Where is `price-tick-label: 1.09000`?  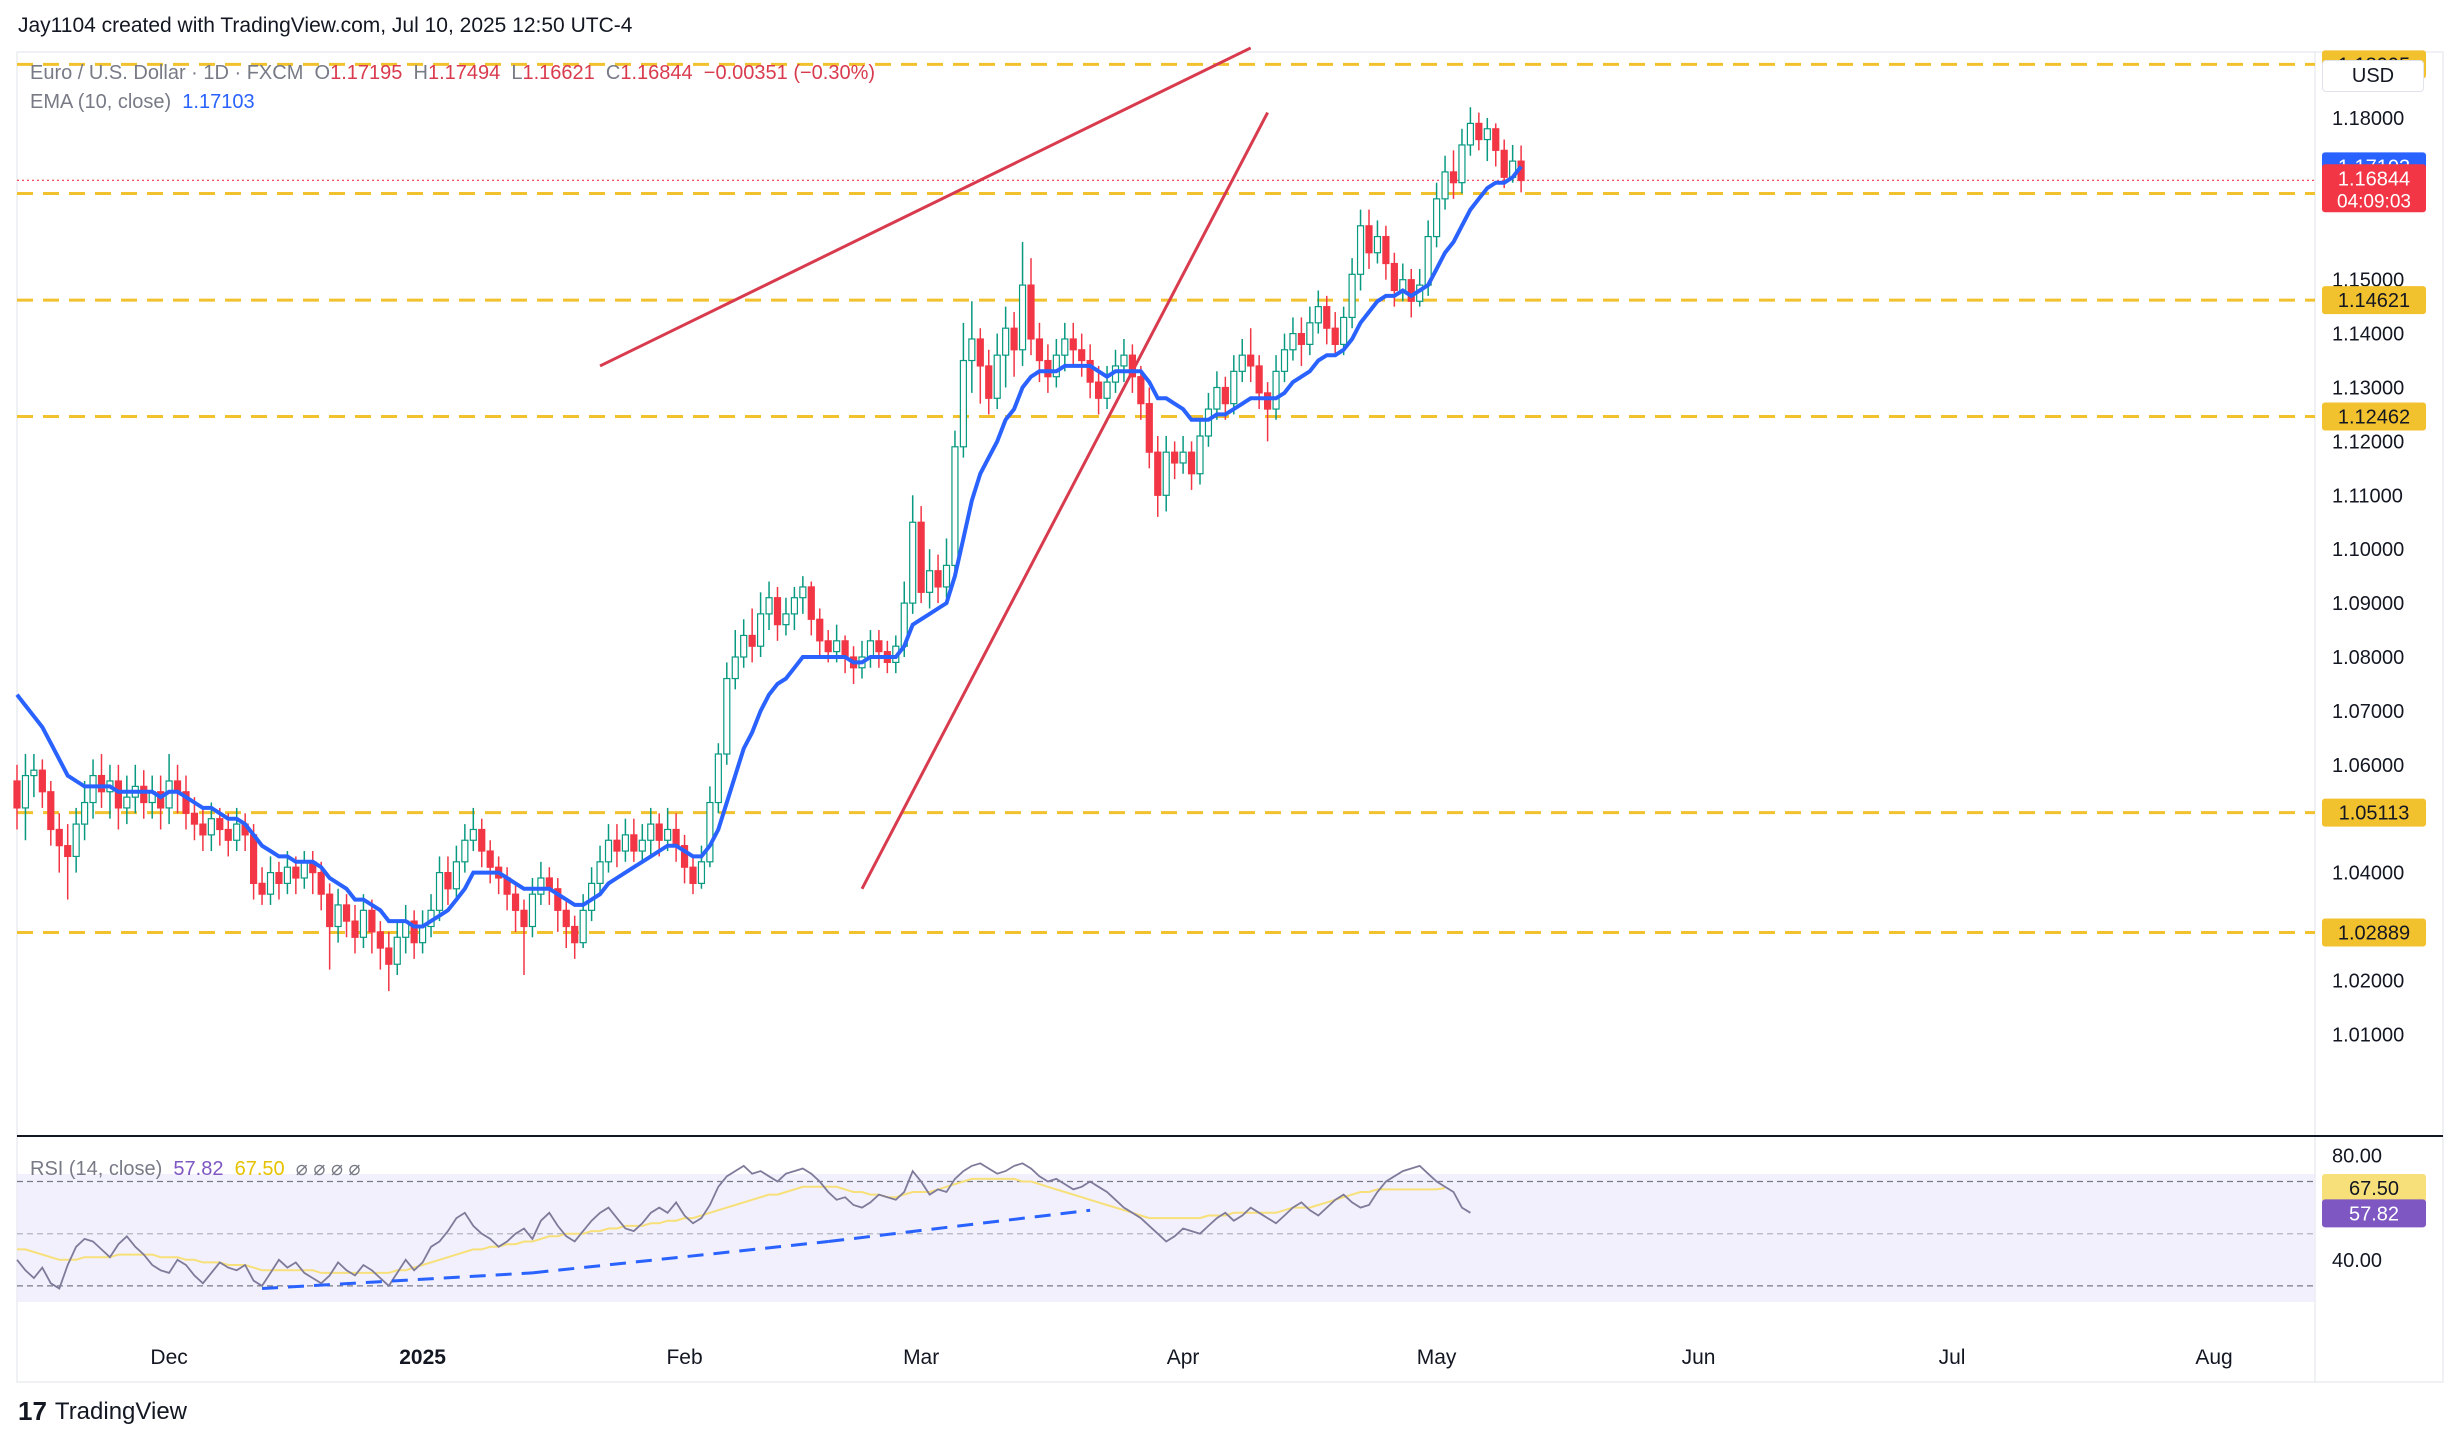 price-tick-label: 1.09000 is located at coordinates (2368, 604).